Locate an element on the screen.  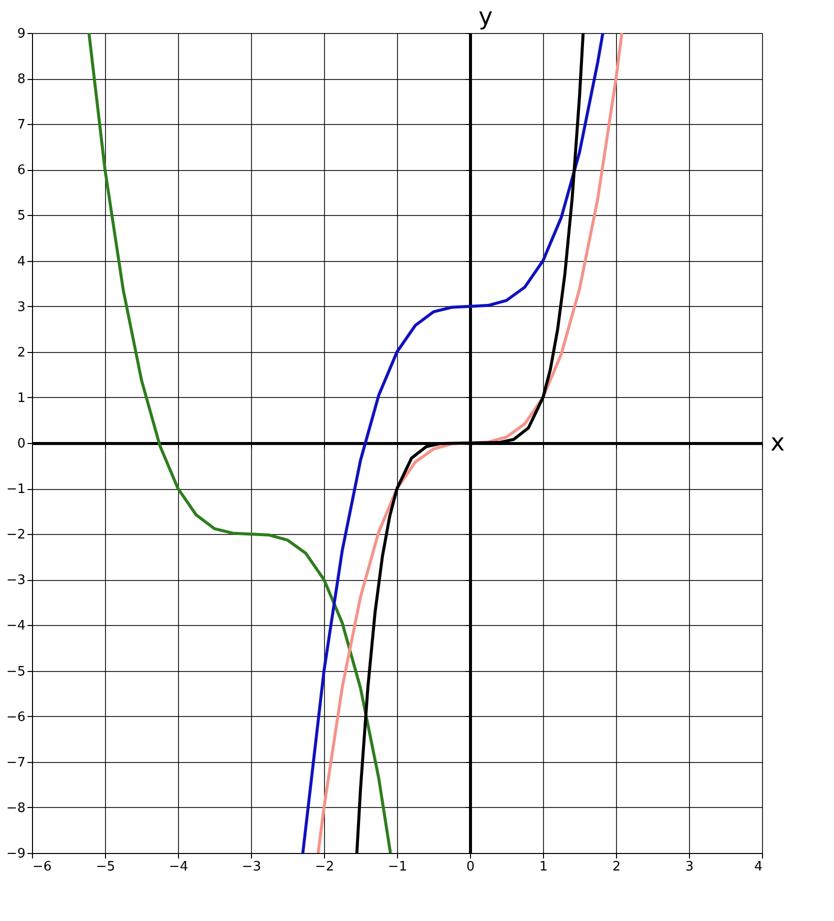
y-tick-label: 8 is located at coordinates (21, 80).